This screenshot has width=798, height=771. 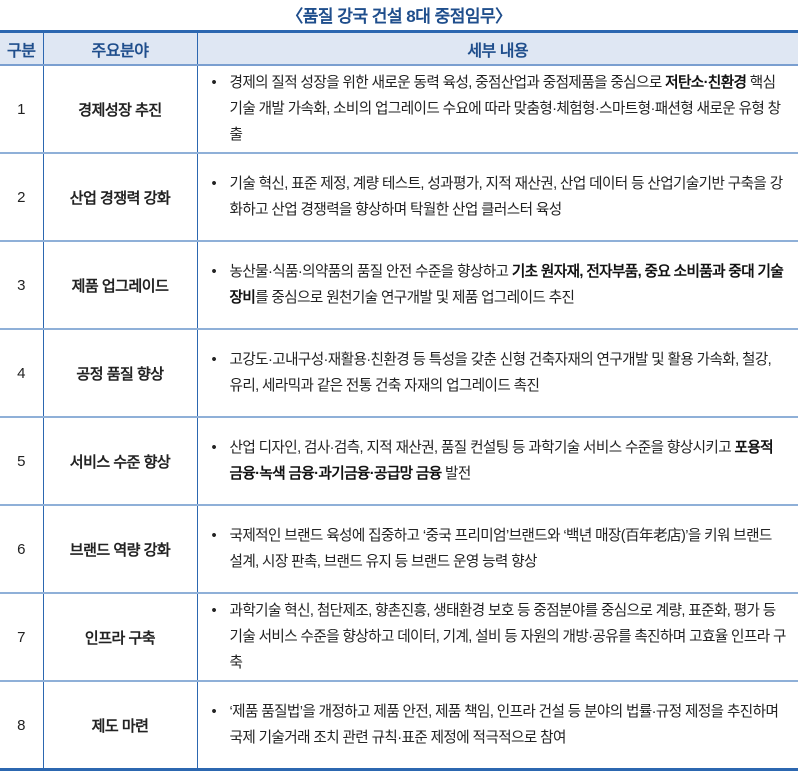 I want to click on header-detail: 세부 내용, so click(x=497, y=48).